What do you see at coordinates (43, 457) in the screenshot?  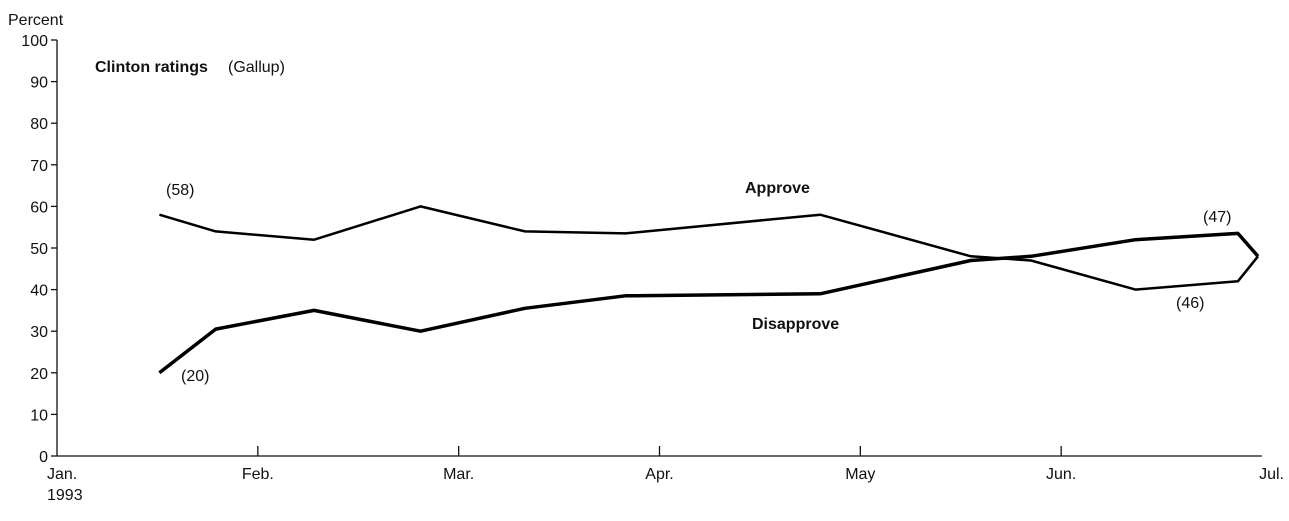 I see `y-tick-label: 0` at bounding box center [43, 457].